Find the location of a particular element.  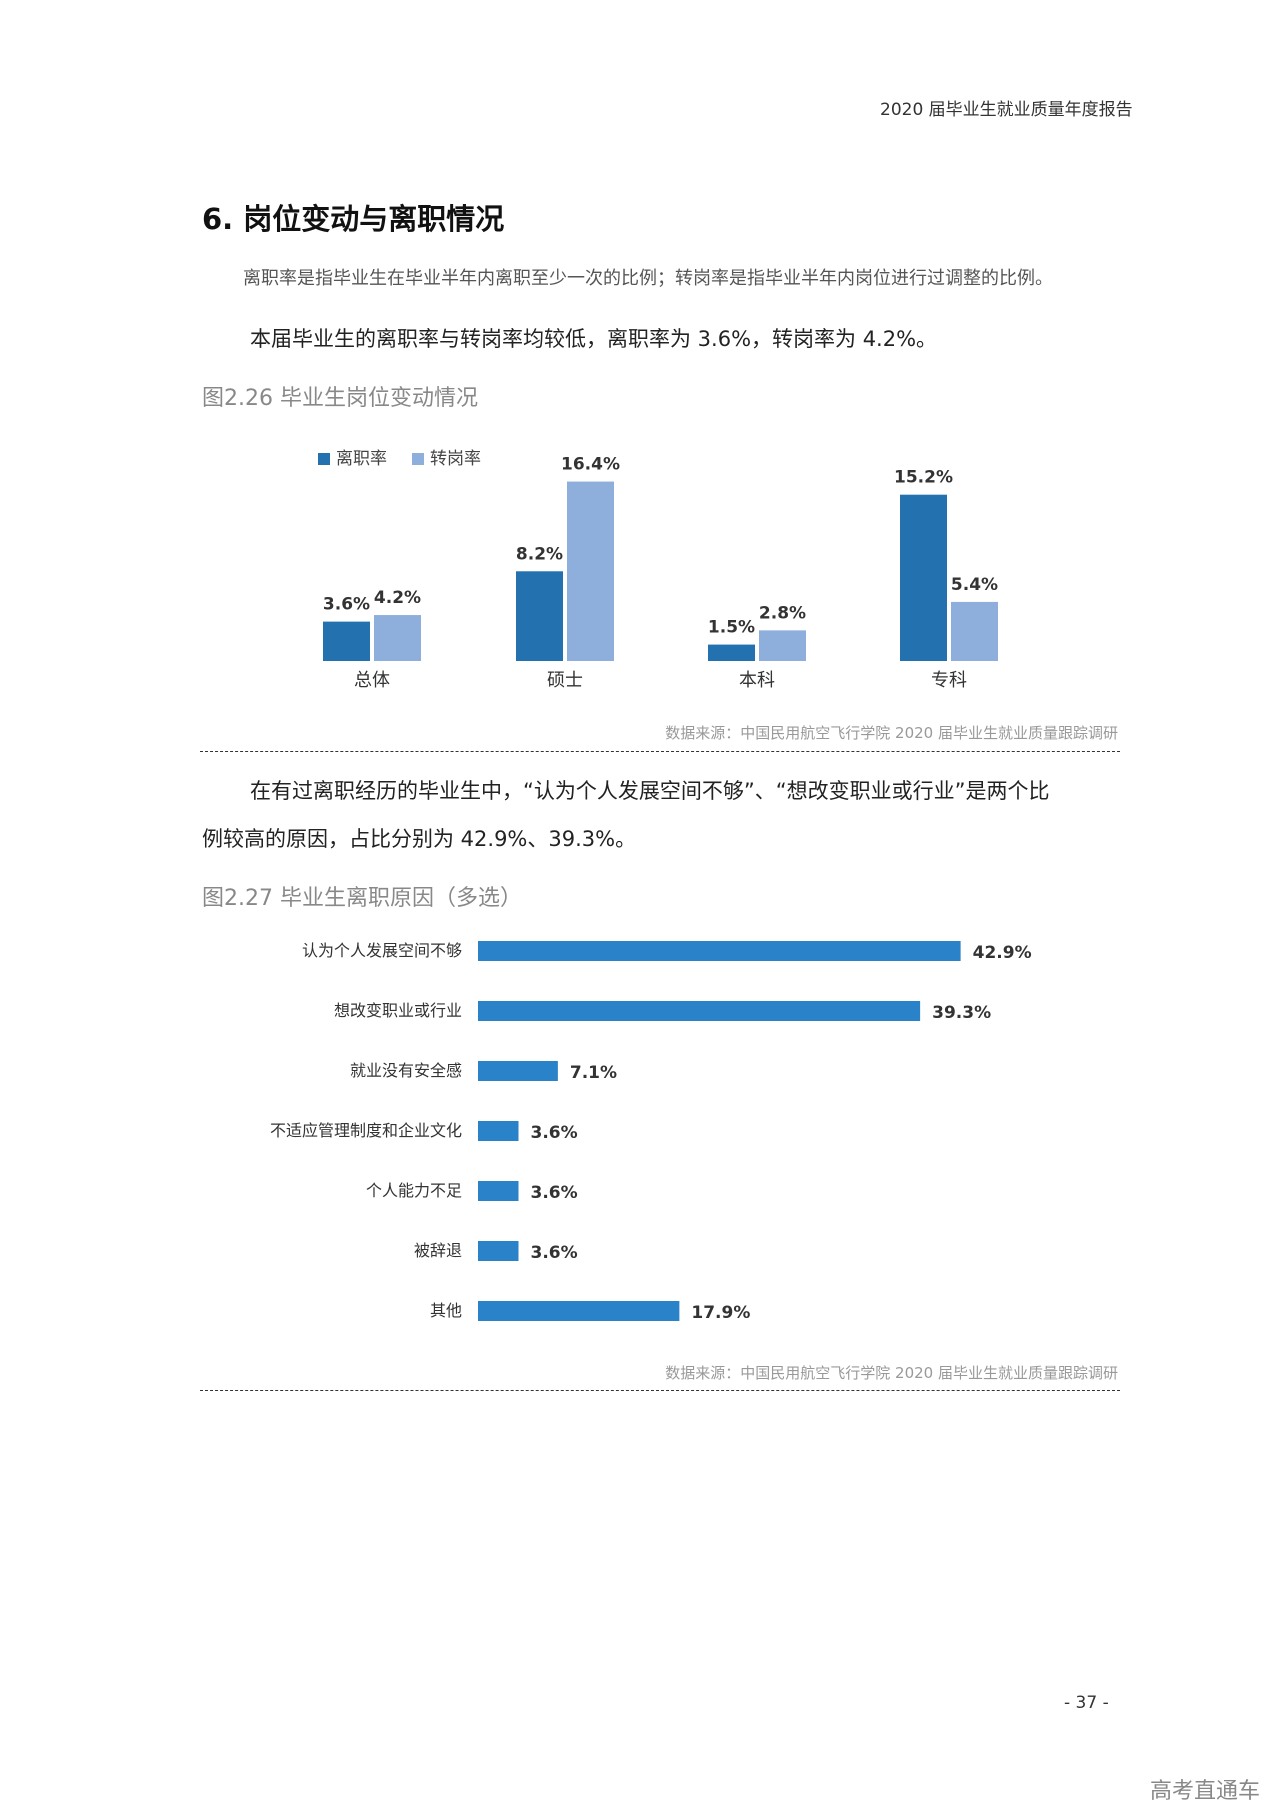

data-label-0-1: 8.2% is located at coordinates (539, 554).